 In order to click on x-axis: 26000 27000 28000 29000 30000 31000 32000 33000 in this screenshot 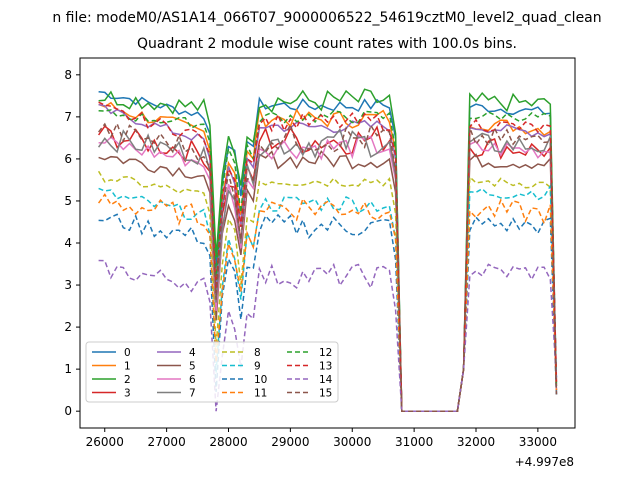, I will do `click(321, 438)`.